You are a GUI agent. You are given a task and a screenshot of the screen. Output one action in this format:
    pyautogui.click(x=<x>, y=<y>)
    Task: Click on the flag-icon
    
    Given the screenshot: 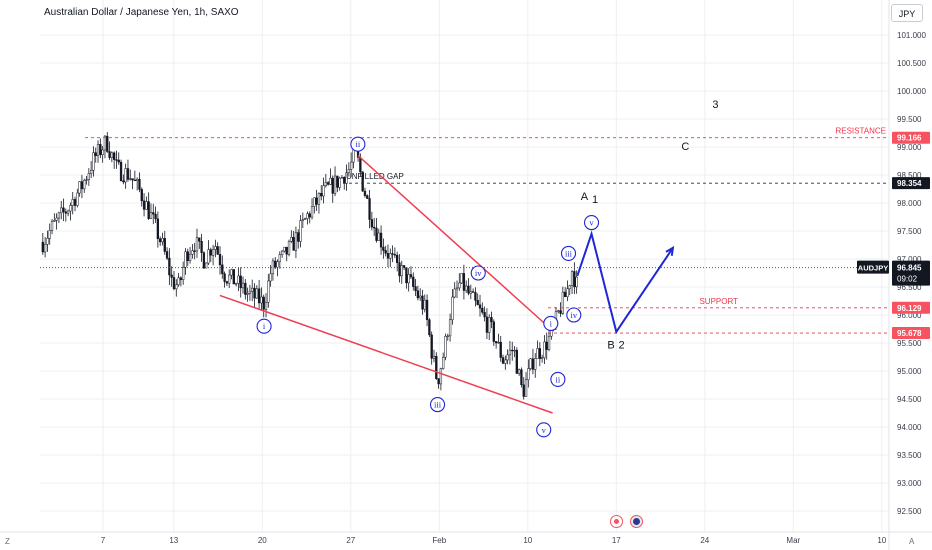 What is the action you would take?
    pyautogui.click(x=636, y=521)
    